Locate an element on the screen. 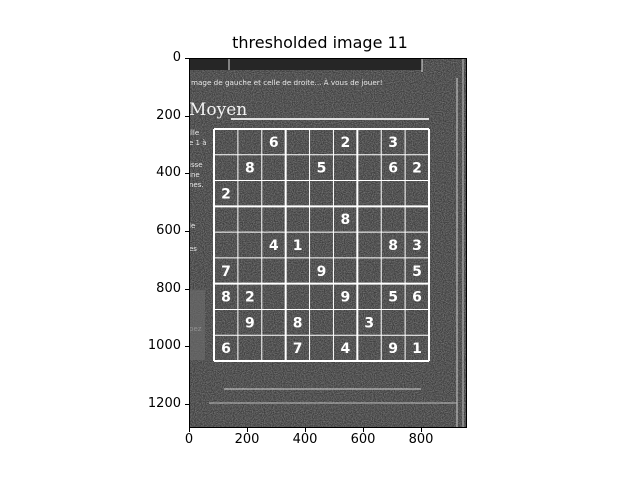  side-snippet: e 1 à is located at coordinates (198, 143).